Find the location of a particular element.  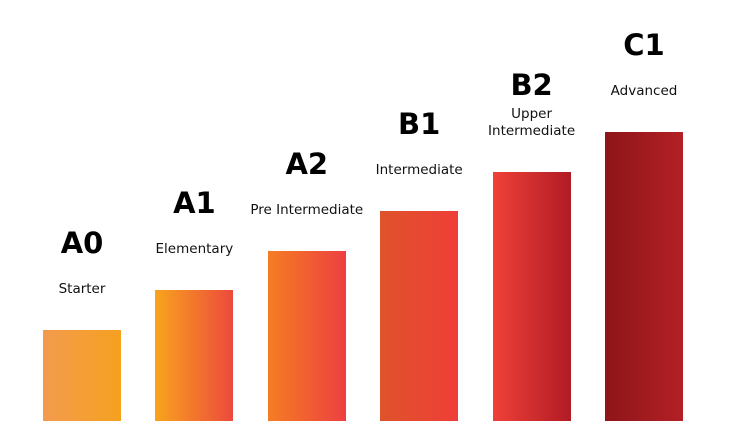

level: B1 Intermediate is located at coordinates (419, 210).